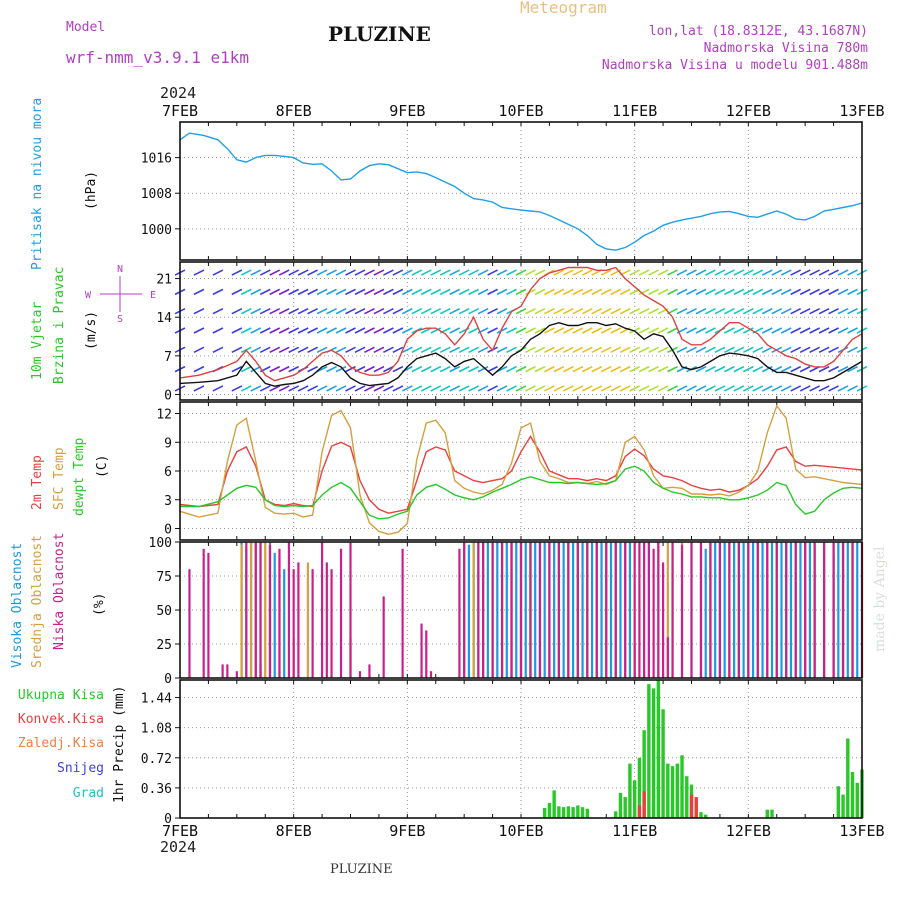 The height and width of the screenshot is (900, 900). Describe the element at coordinates (294, 831) in the screenshot. I see `date-tick-label-bottom: 8FEB` at that location.